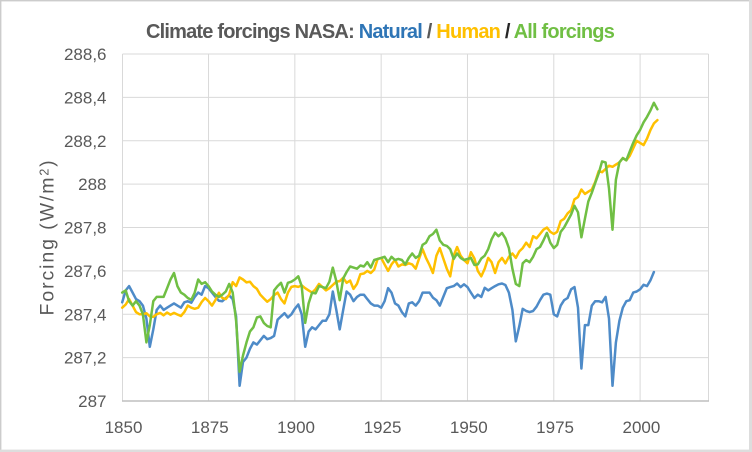 The height and width of the screenshot is (452, 752). What do you see at coordinates (124, 427) in the screenshot?
I see `svg-text: 1850` at bounding box center [124, 427].